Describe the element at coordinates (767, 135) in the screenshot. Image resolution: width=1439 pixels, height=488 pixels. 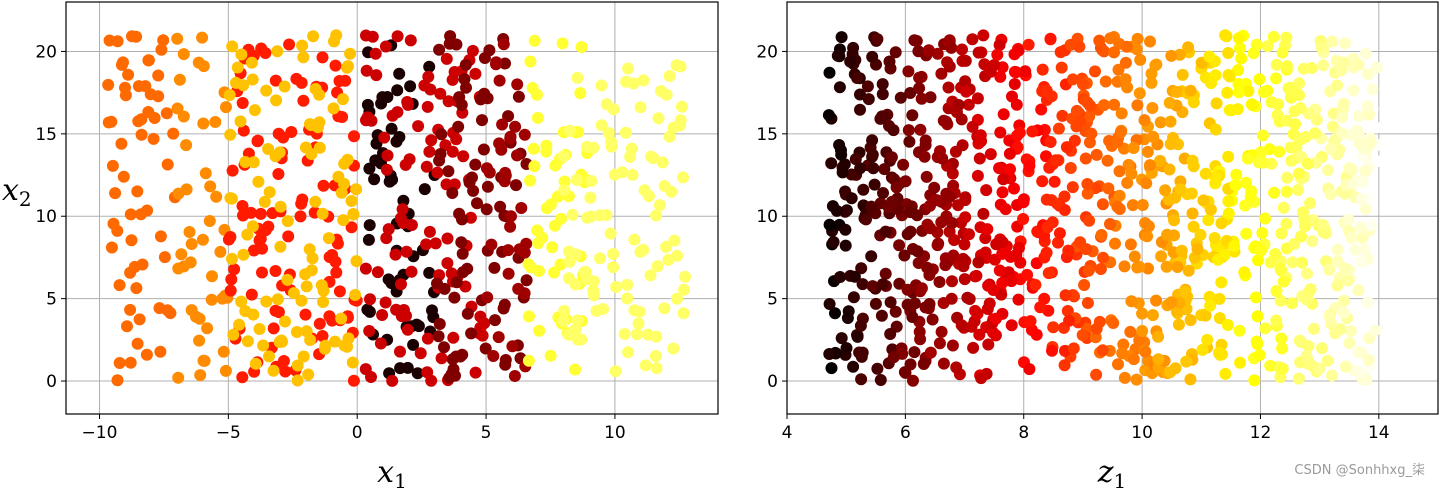
I see `y-tick-label: 15` at that location.